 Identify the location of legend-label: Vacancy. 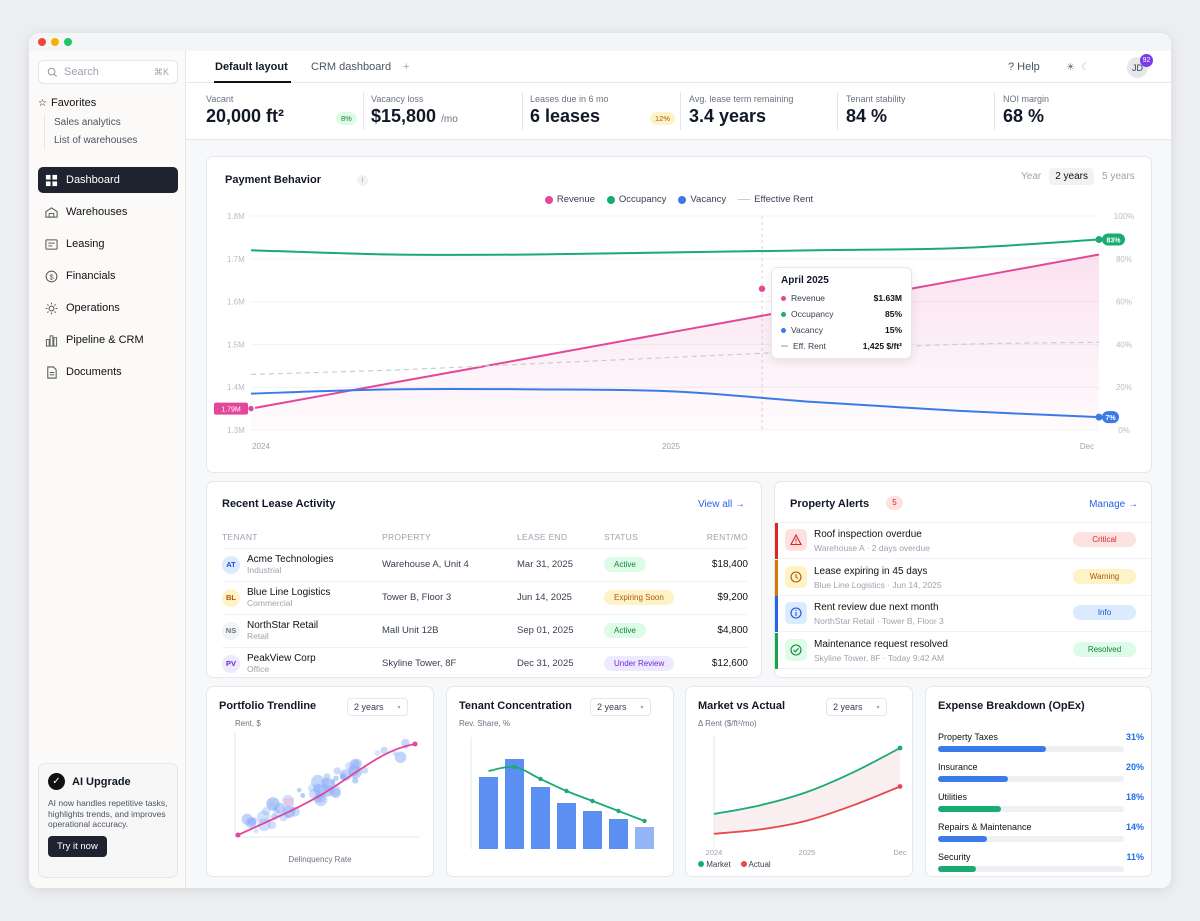
(708, 199).